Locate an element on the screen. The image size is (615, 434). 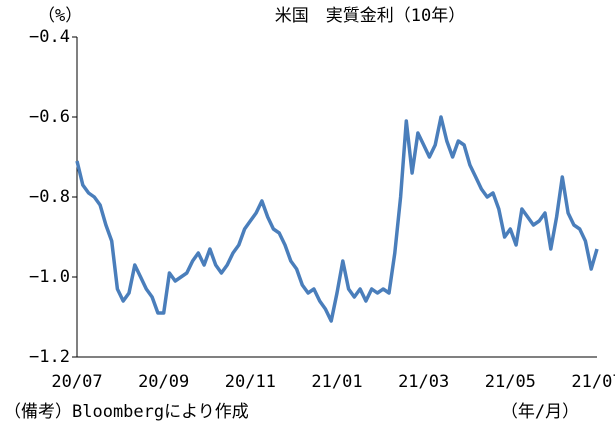
x-unit: （年/月） is located at coordinates (540, 412).